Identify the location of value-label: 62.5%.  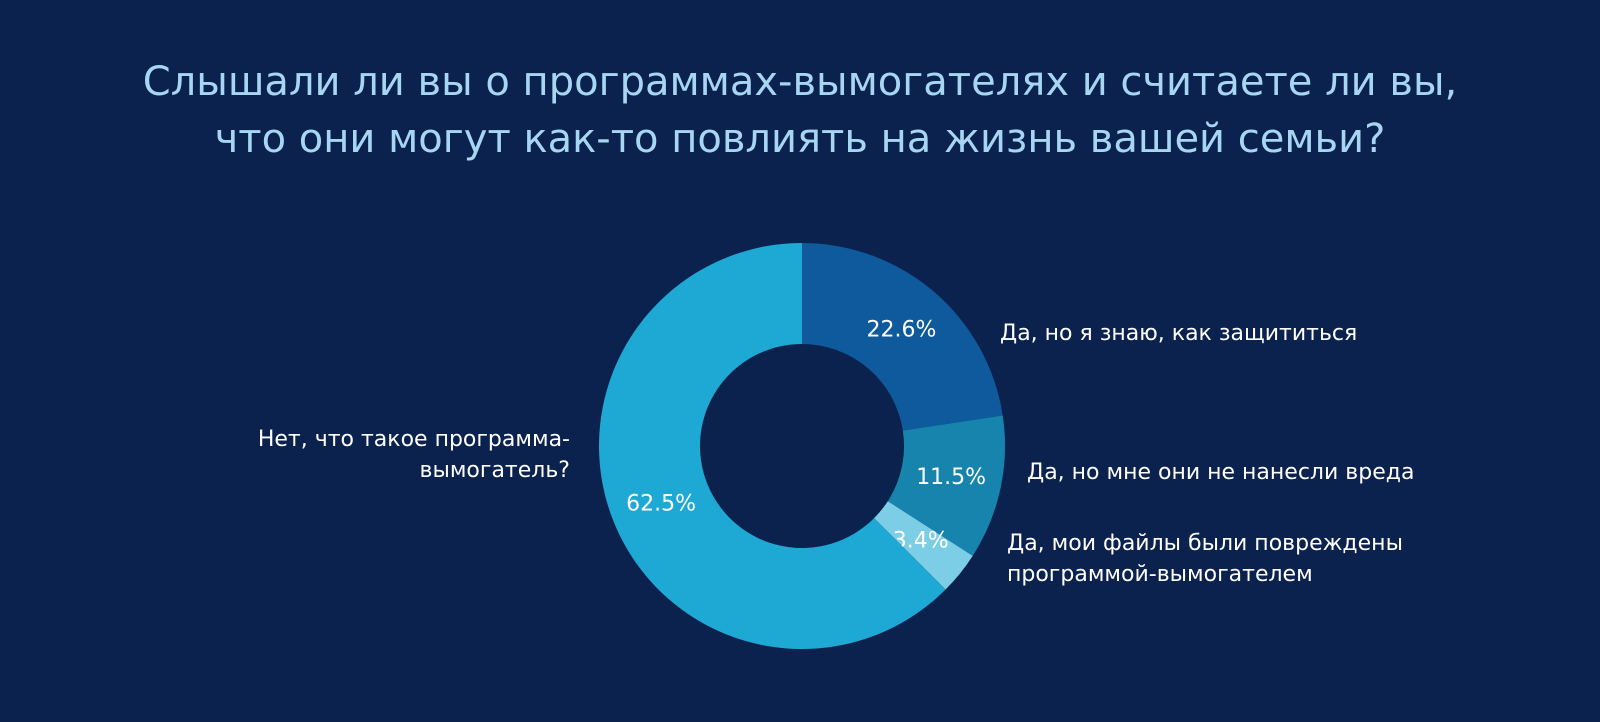
(661, 503).